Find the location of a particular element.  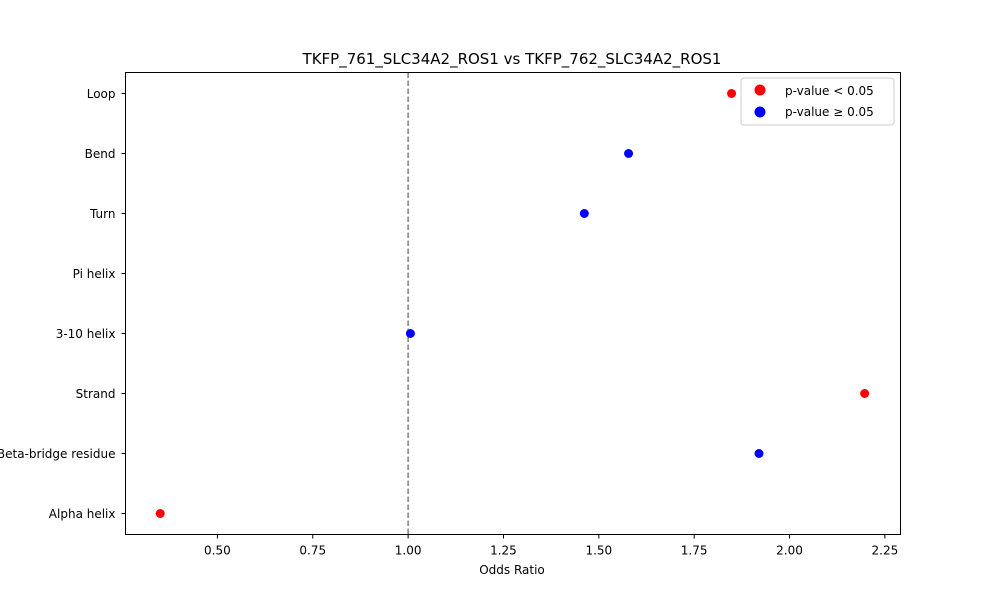

legend-label-not-significant: p-value ≥ 0.05 is located at coordinates (829, 112).